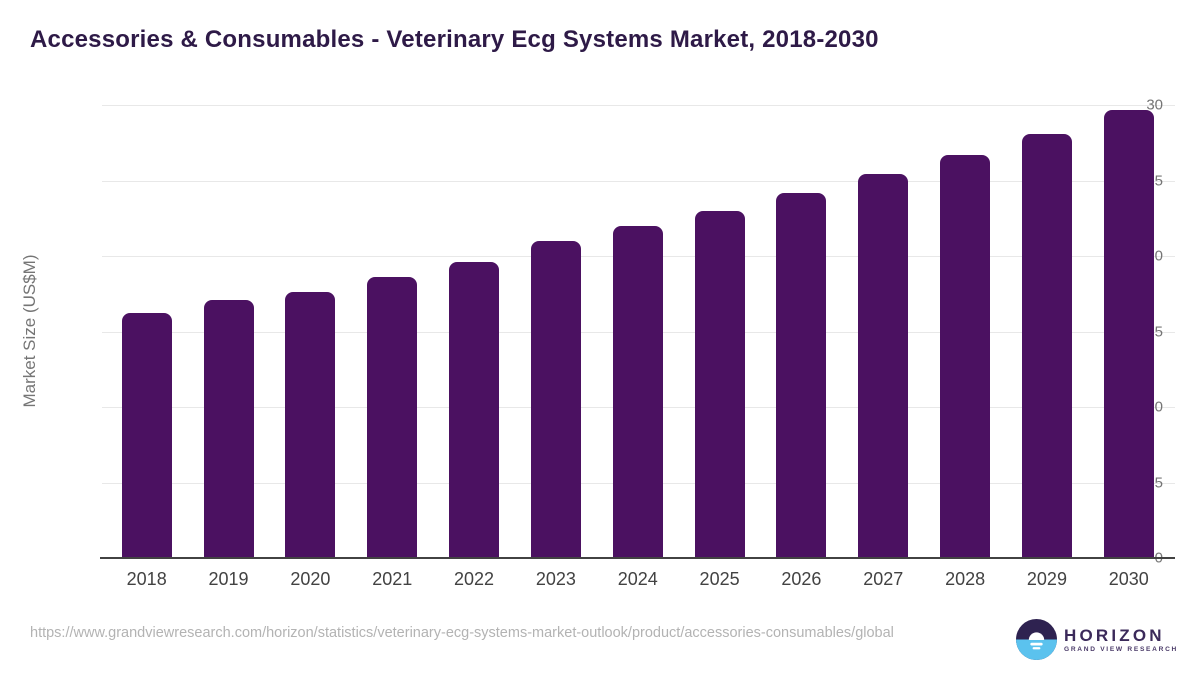 The width and height of the screenshot is (1200, 675). Describe the element at coordinates (1121, 649) in the screenshot. I see `logo-tagline: GRAND VIEW RESEARCH` at that location.